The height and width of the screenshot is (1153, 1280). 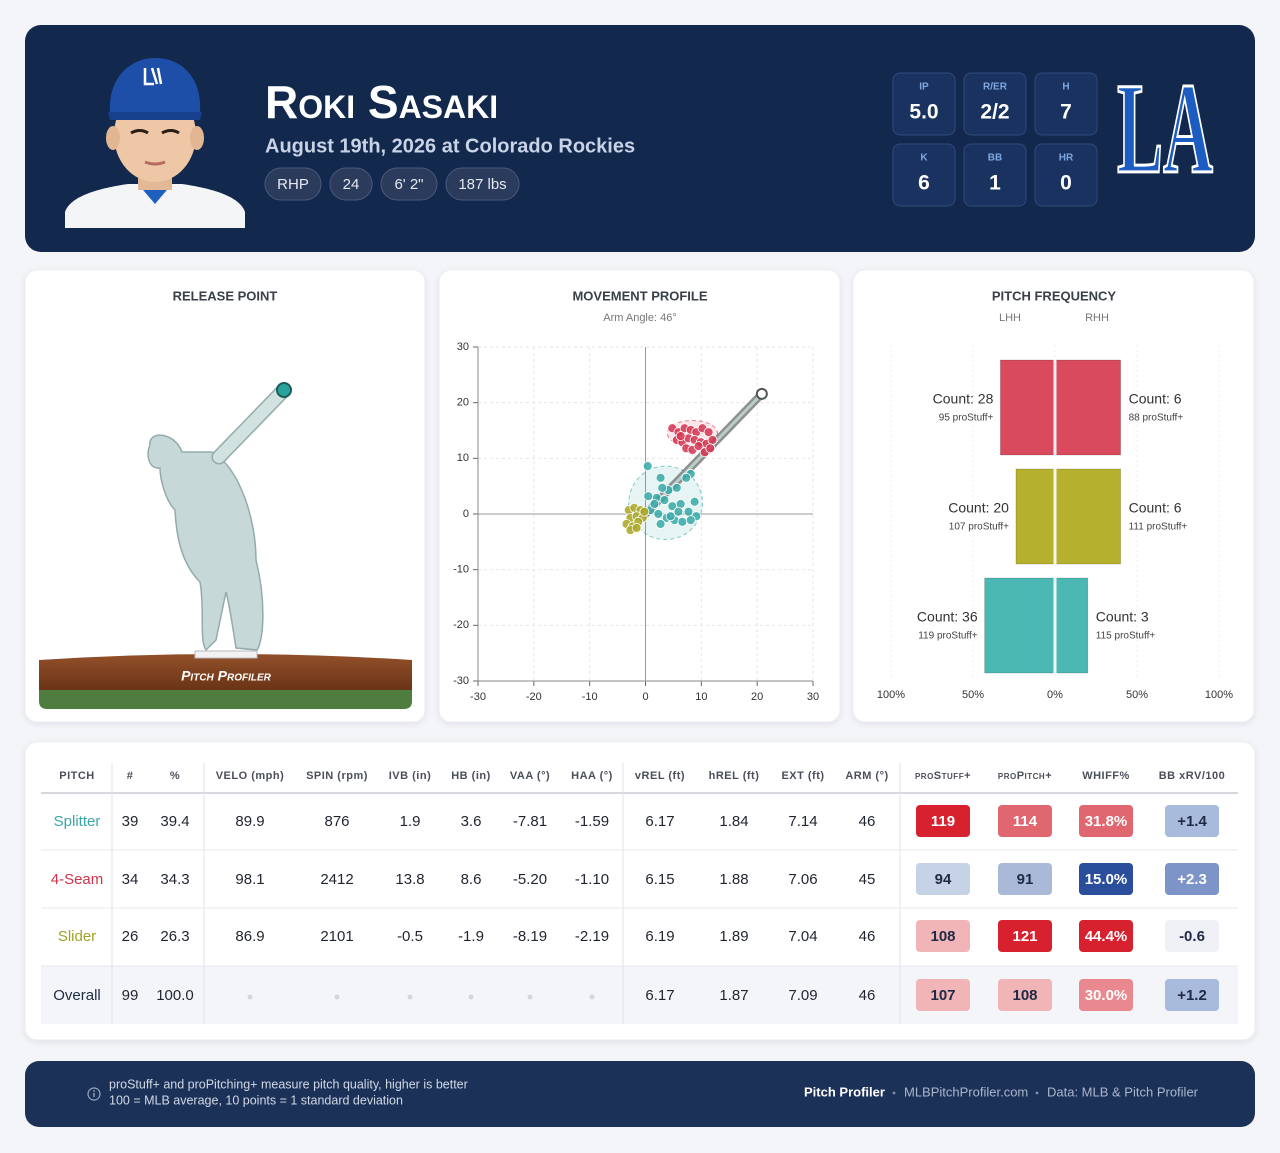 What do you see at coordinates (802, 776) in the screenshot?
I see `column-header: EXT (ft)` at bounding box center [802, 776].